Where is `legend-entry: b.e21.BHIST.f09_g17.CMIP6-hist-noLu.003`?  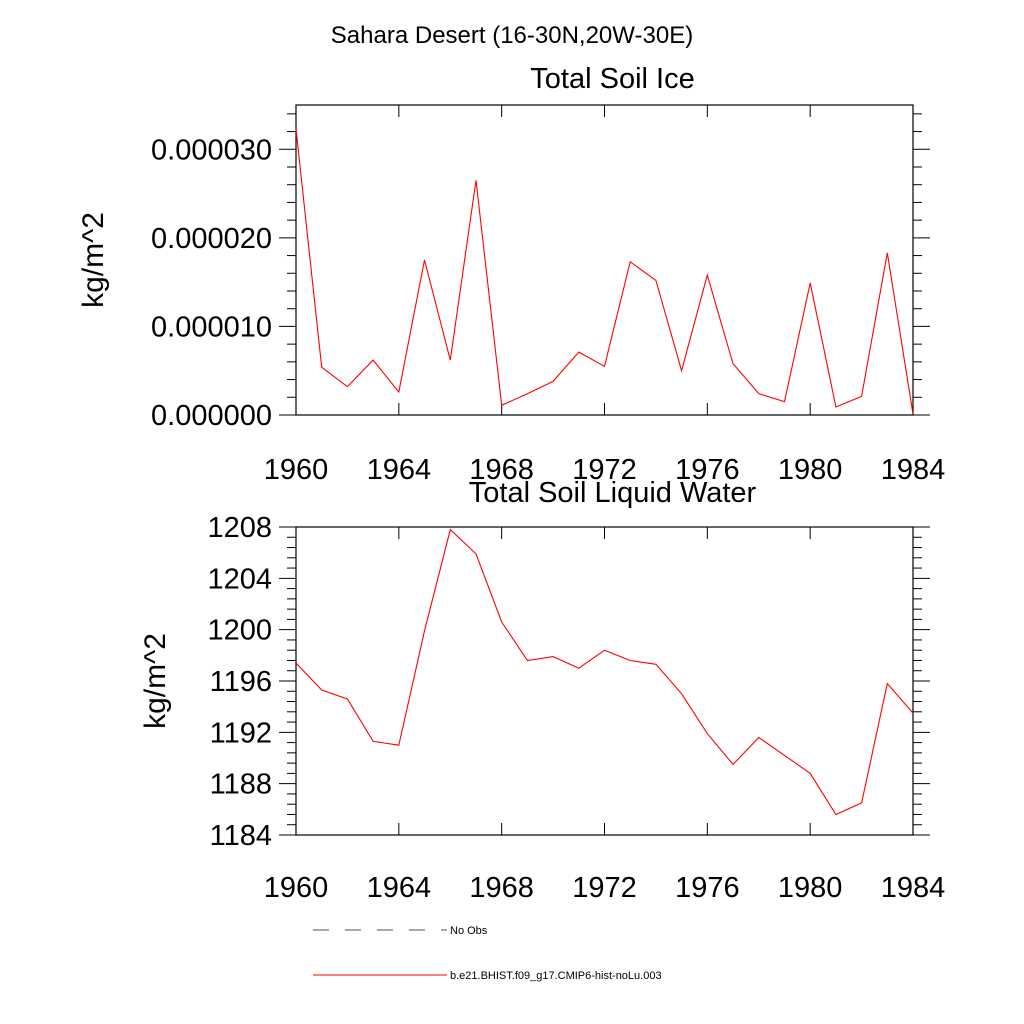 legend-entry: b.e21.BHIST.f09_g17.CMIP6-hist-noLu.003 is located at coordinates (487, 976).